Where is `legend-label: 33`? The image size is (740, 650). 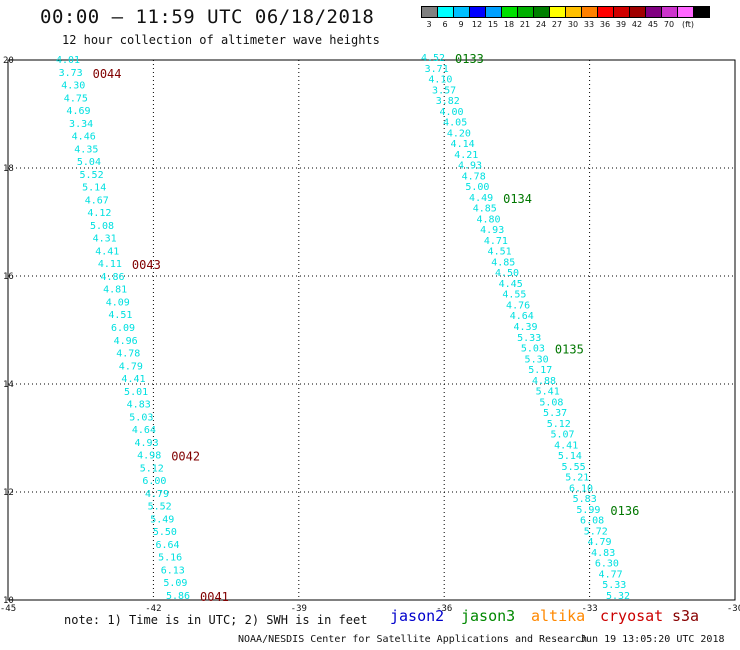
legend-label: 33 is located at coordinates (589, 24).